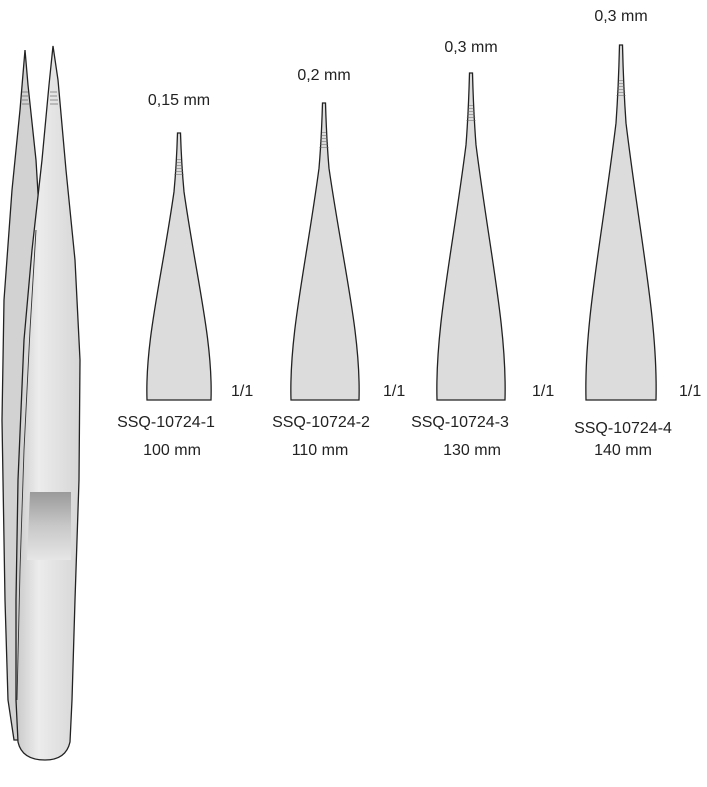 This screenshot has height=787, width=707. Describe the element at coordinates (621, 16) in the screenshot. I see `tip-width-label-4: 0,3 mm` at that location.